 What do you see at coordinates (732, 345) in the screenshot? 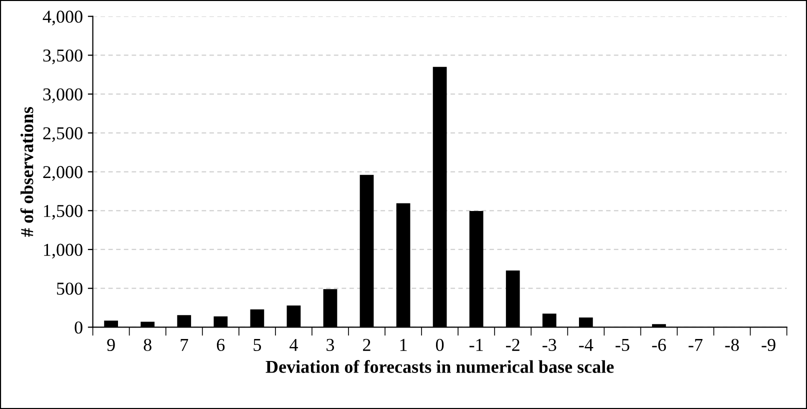
I see `x-tick-label: -8` at bounding box center [732, 345].